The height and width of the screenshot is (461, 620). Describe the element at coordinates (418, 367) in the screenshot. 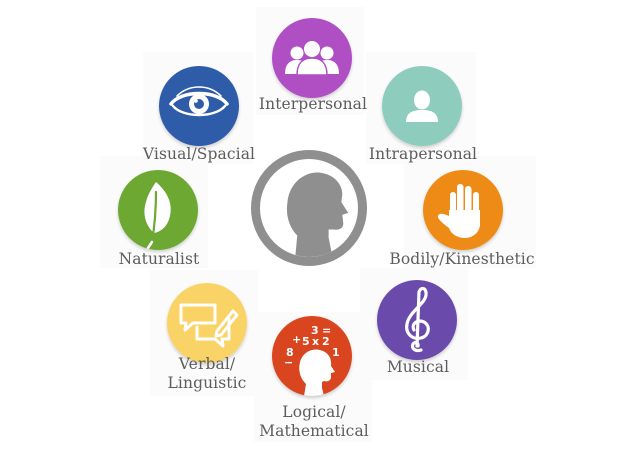

I see `musical-label: Musical` at that location.